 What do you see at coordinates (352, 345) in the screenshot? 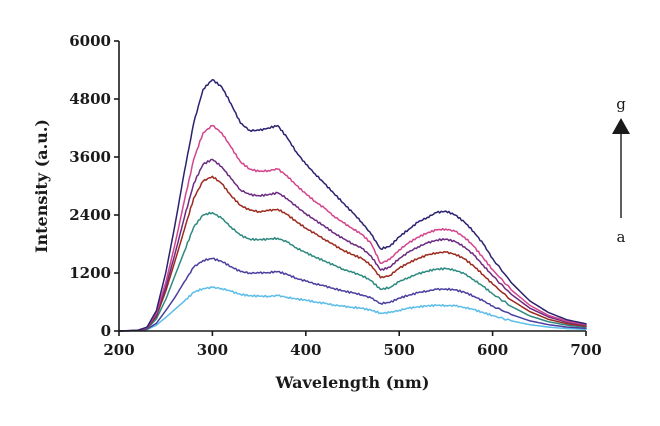
I see `x-axis-ticks: 200 300 400 500 600 700` at bounding box center [352, 345].